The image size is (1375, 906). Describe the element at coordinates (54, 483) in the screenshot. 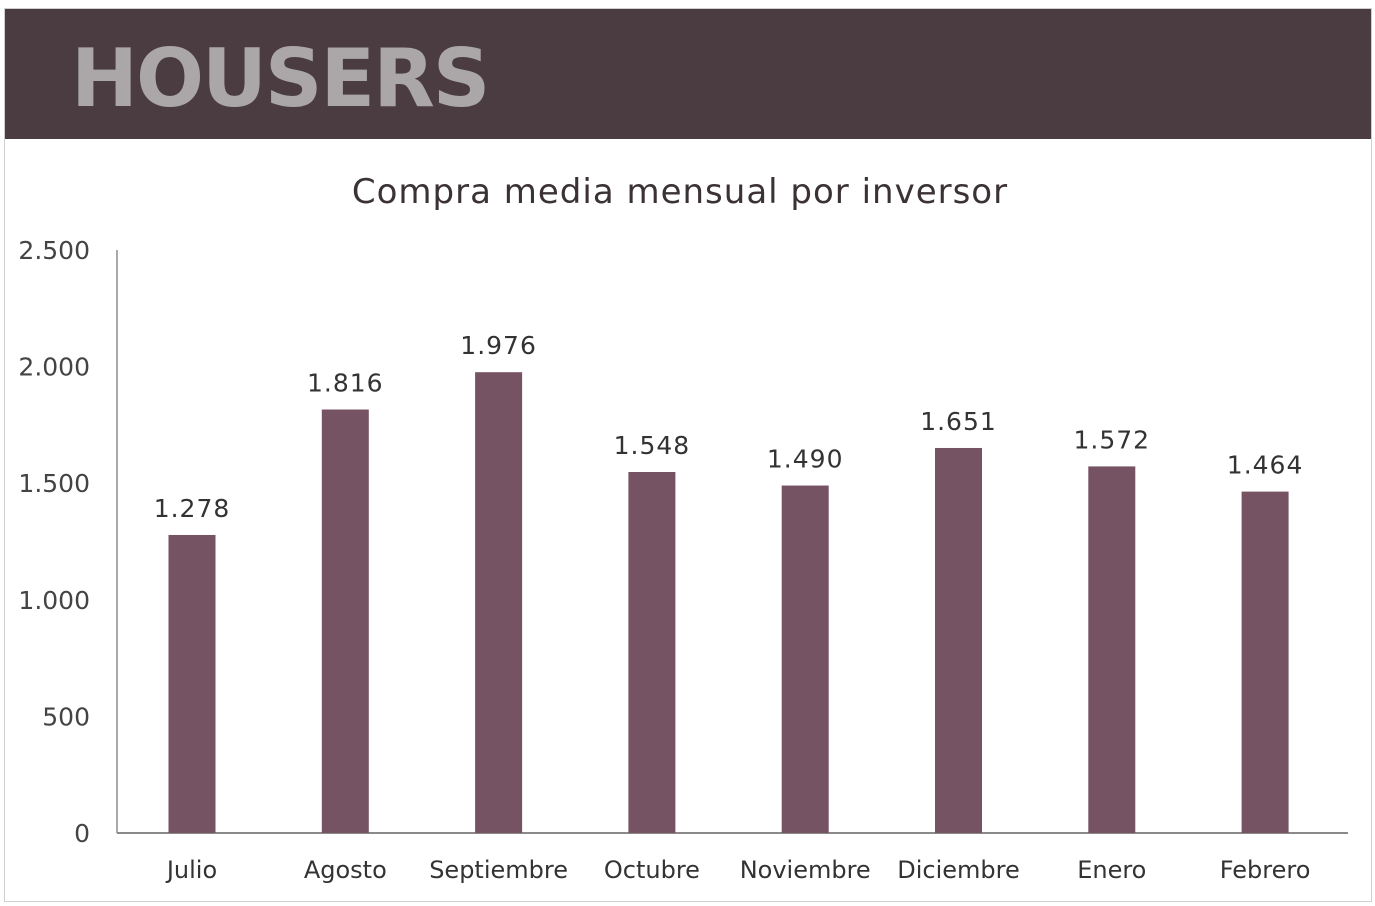

I see `y-tick-label: 1.500` at that location.